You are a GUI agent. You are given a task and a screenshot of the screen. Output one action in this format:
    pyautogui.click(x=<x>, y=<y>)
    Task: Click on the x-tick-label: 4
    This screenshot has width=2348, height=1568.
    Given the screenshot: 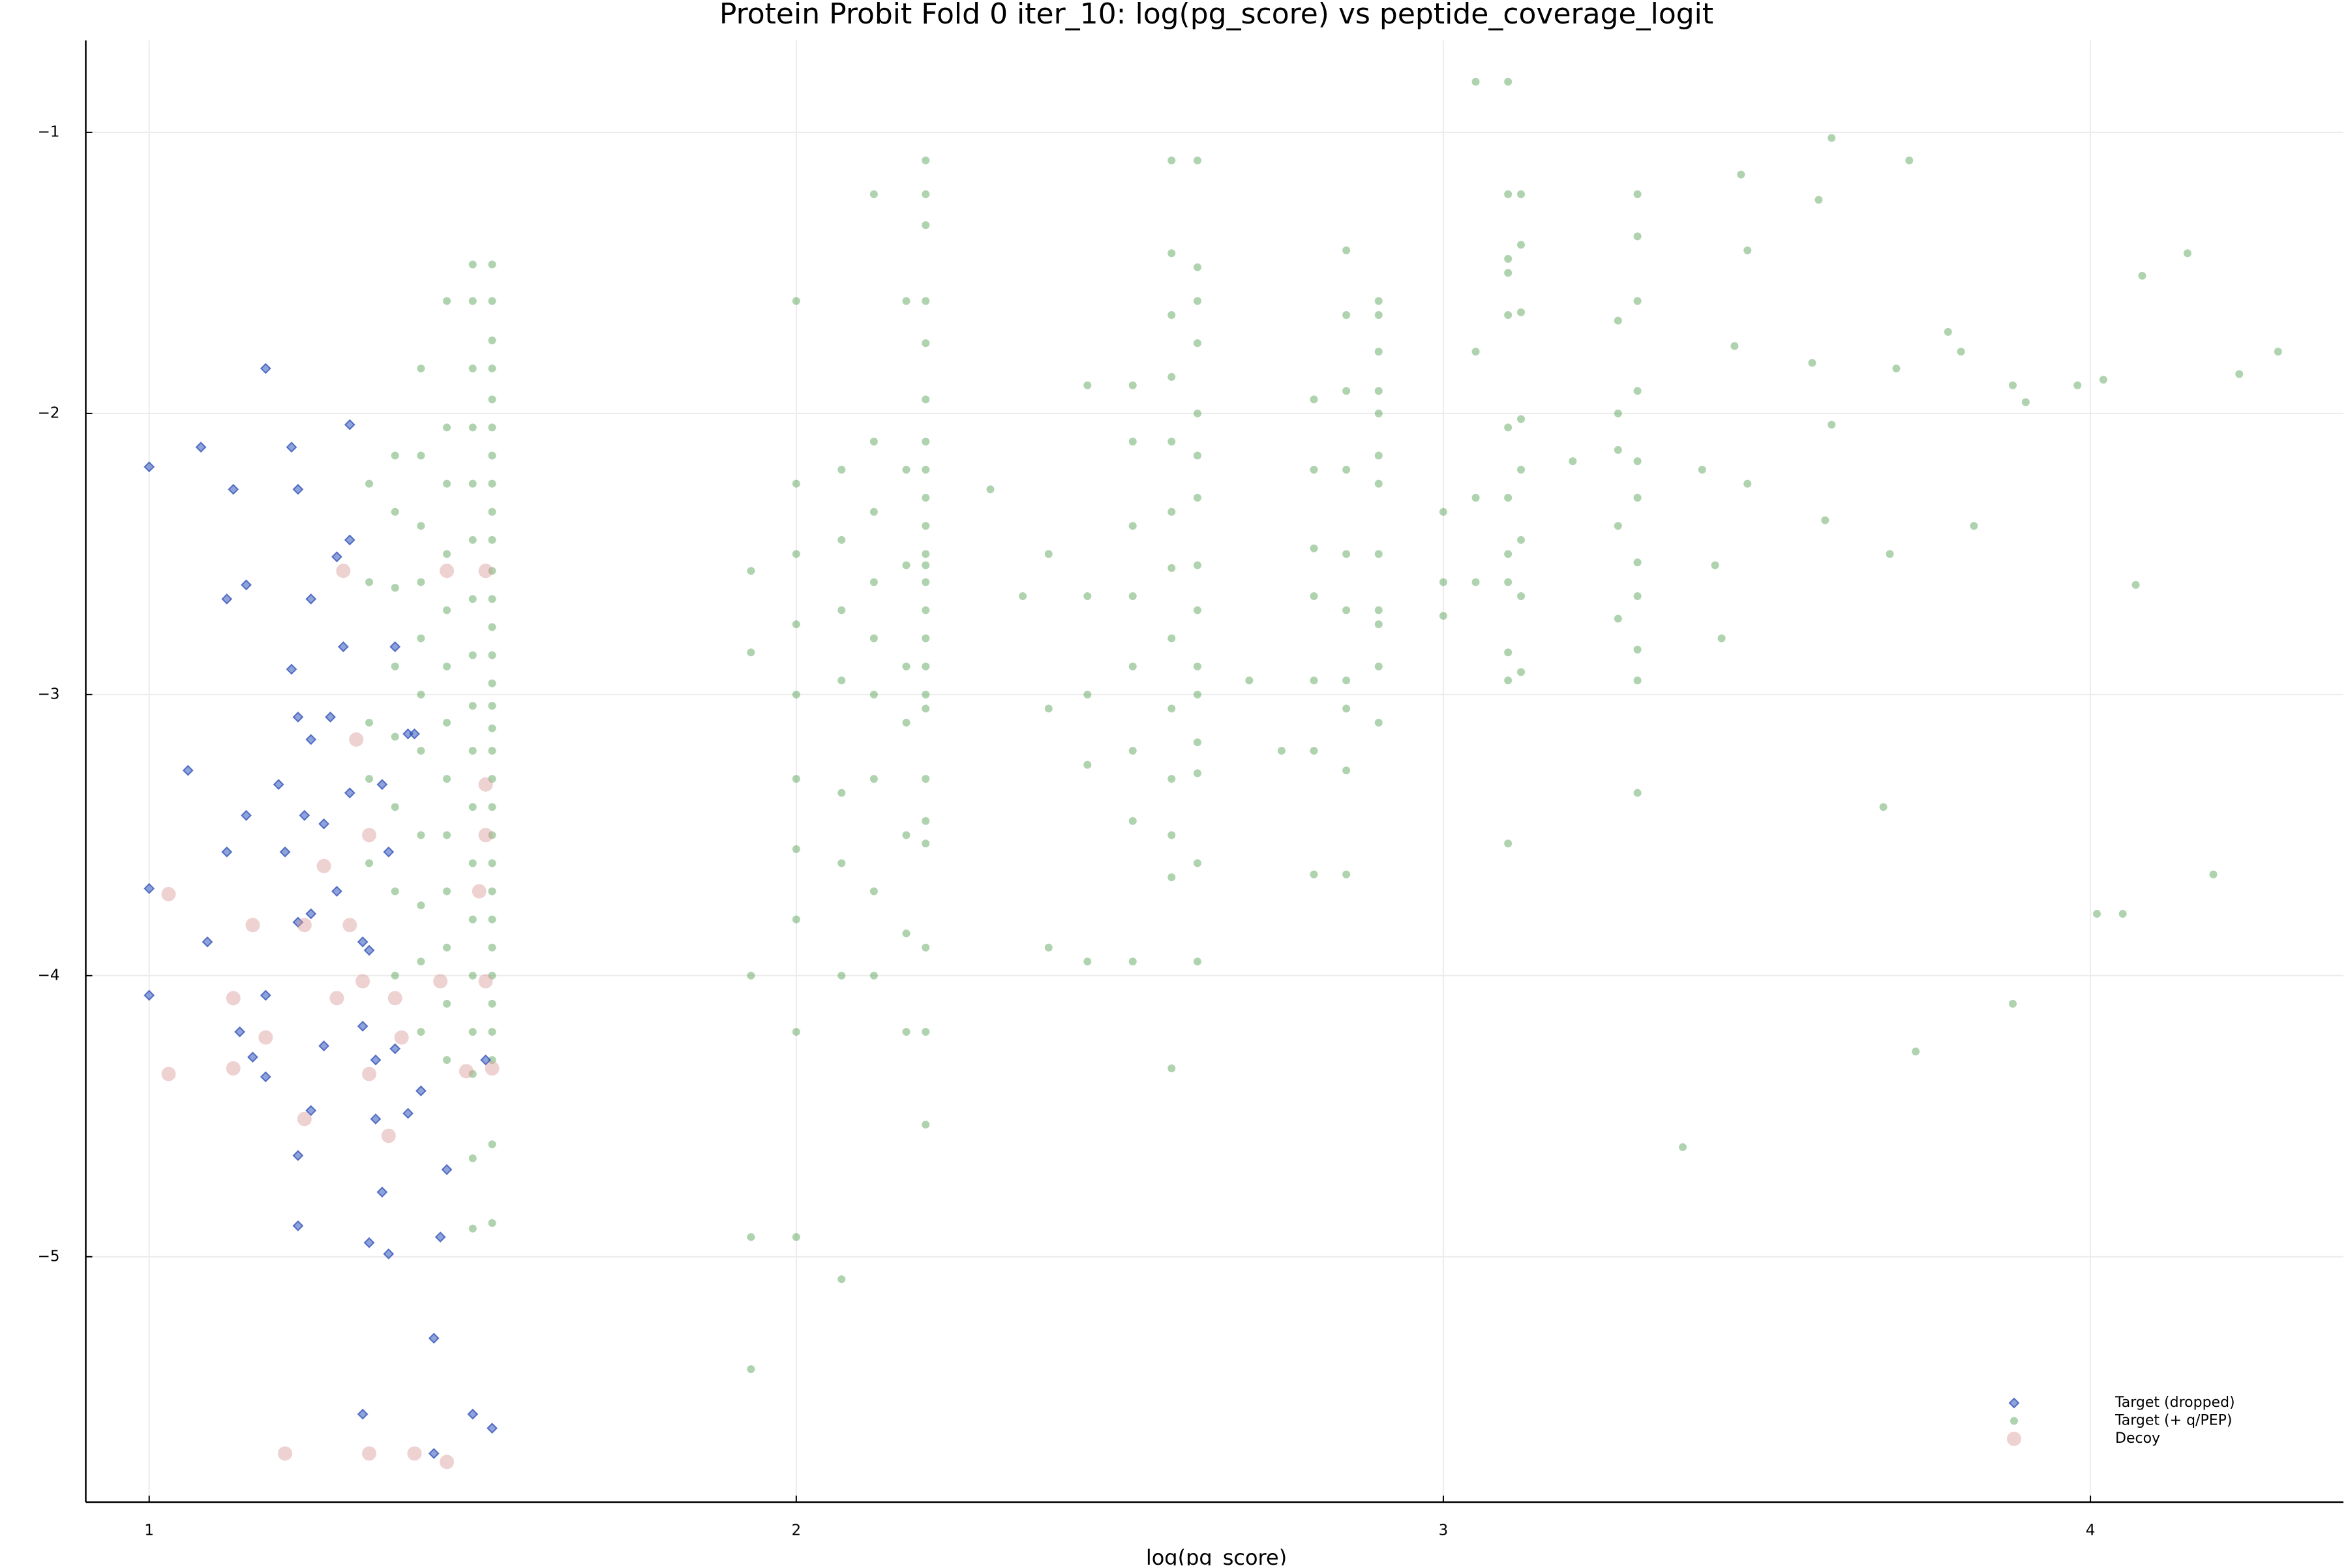 What is the action you would take?
    pyautogui.click(x=2091, y=1530)
    